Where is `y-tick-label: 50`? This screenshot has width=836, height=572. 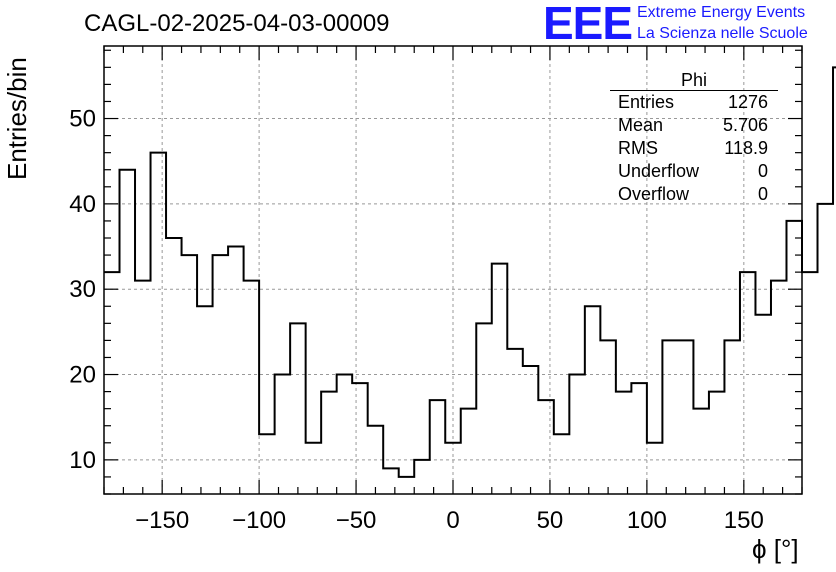
y-tick-label: 50 is located at coordinates (82, 119).